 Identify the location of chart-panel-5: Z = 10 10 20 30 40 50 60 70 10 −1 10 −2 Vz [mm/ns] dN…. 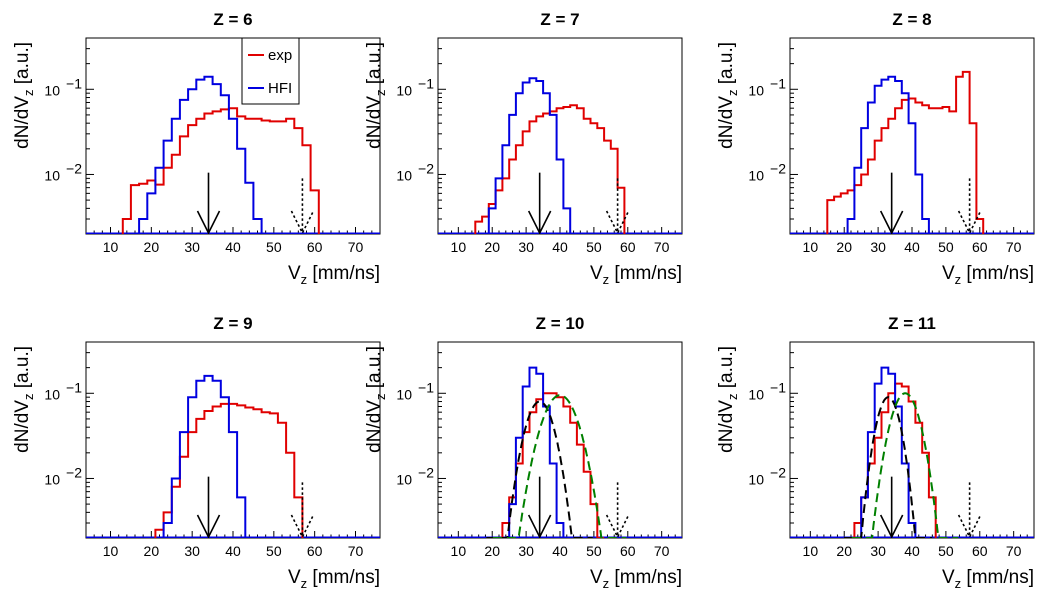
(523, 452).